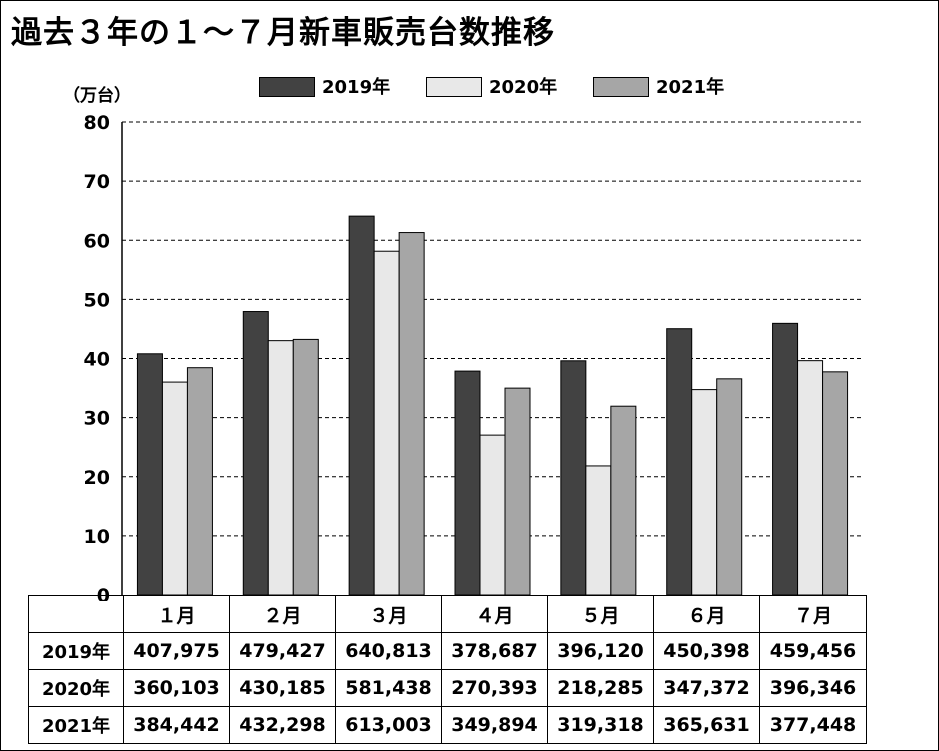  I want to click on table-cell: 347,372, so click(706, 688).